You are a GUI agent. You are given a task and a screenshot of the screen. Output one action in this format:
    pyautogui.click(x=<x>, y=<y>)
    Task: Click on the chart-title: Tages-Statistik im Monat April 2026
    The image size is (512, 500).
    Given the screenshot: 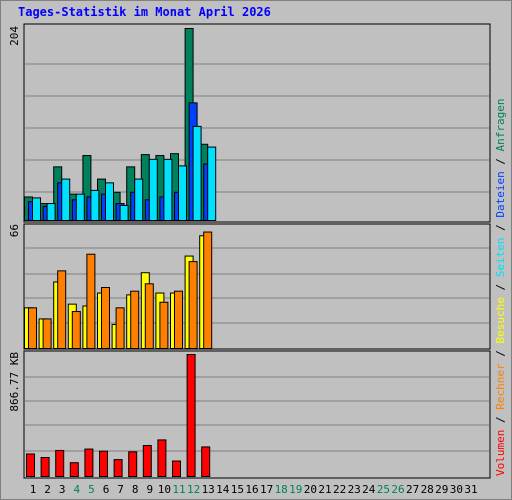 What is the action you would take?
    pyautogui.click(x=144, y=12)
    